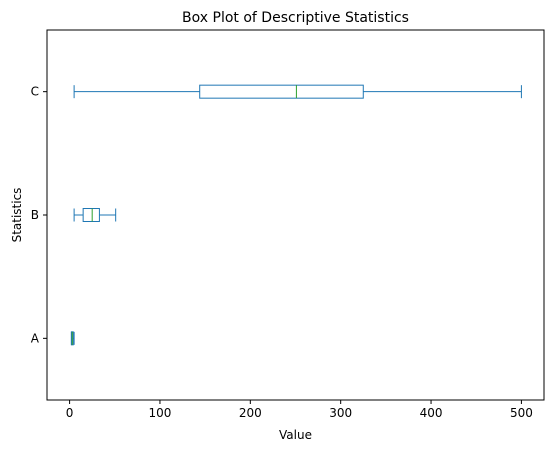 The height and width of the screenshot is (457, 555). What do you see at coordinates (340, 413) in the screenshot?
I see `x-tick-label: 300` at bounding box center [340, 413].